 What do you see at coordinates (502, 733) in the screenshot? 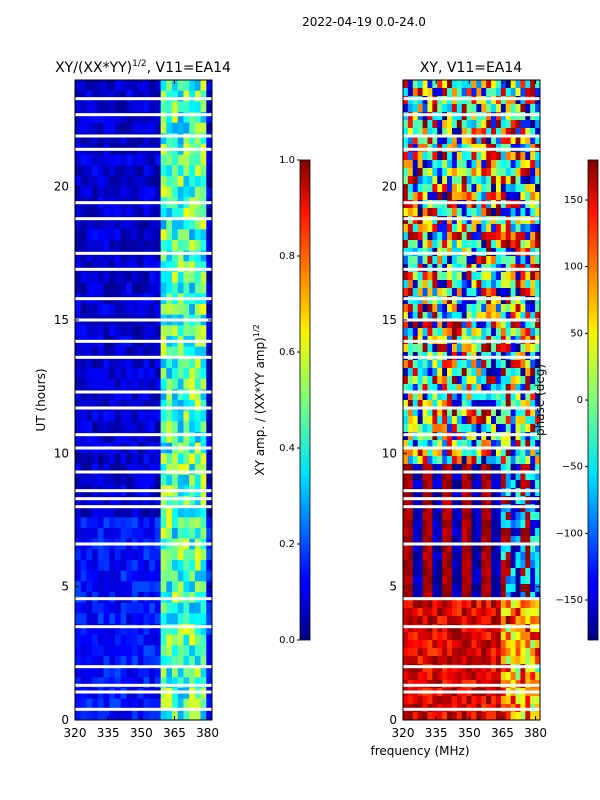
I see `x-tick-label: 365` at bounding box center [502, 733].